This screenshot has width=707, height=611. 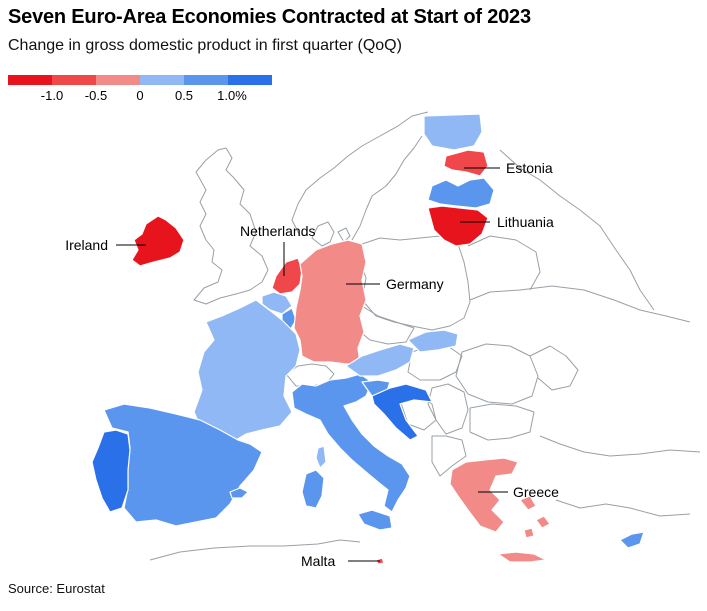 What do you see at coordinates (86, 245) in the screenshot?
I see `label-ireland: Ireland` at bounding box center [86, 245].